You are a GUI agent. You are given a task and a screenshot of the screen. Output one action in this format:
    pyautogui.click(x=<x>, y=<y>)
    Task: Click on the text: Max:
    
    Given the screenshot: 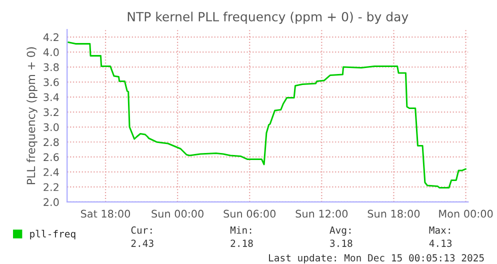 What is the action you would take?
    pyautogui.click(x=439, y=230)
    